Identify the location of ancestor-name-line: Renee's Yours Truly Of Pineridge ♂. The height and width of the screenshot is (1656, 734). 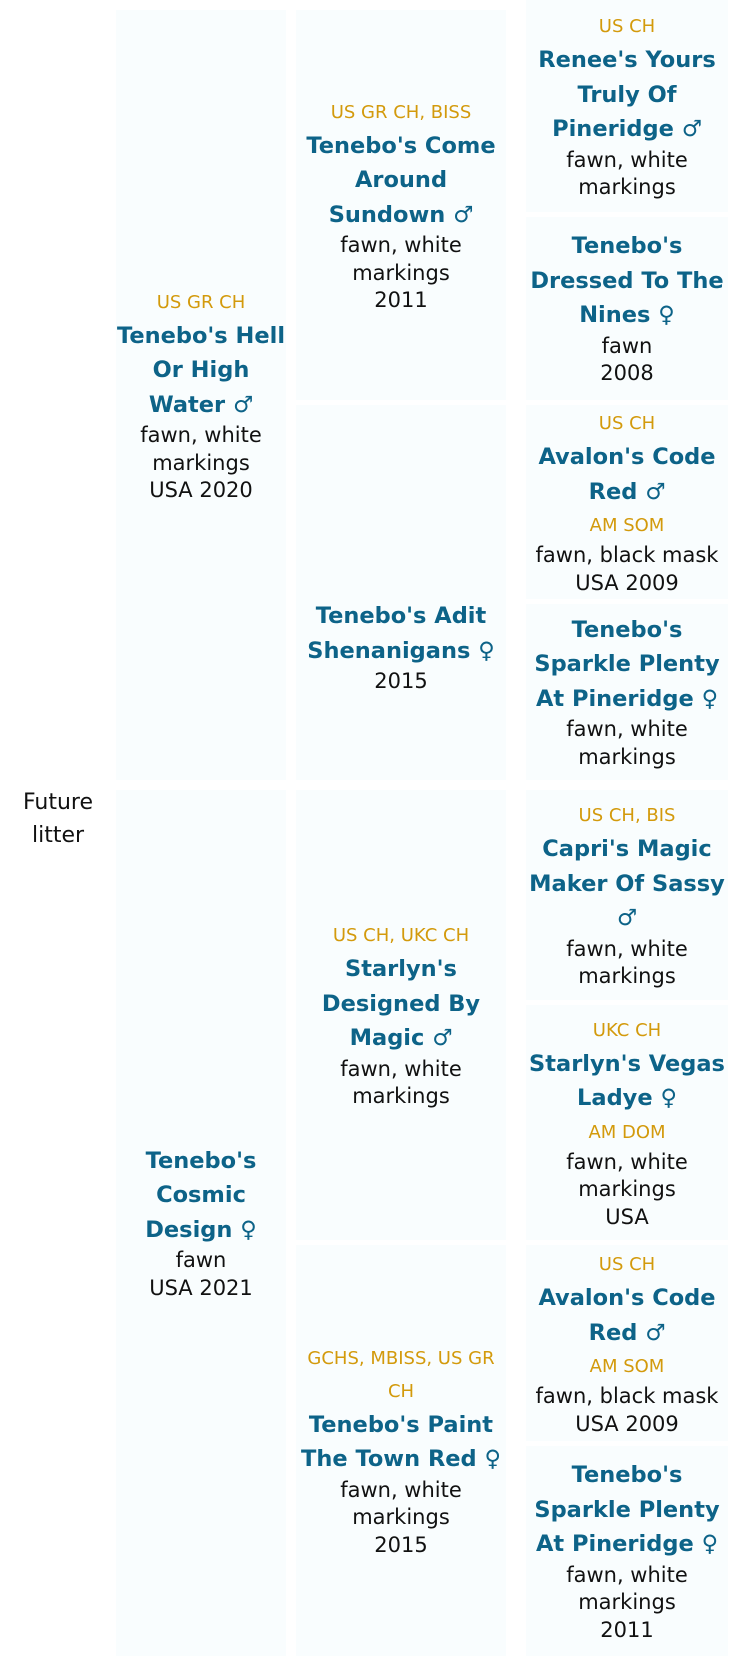
(627, 95).